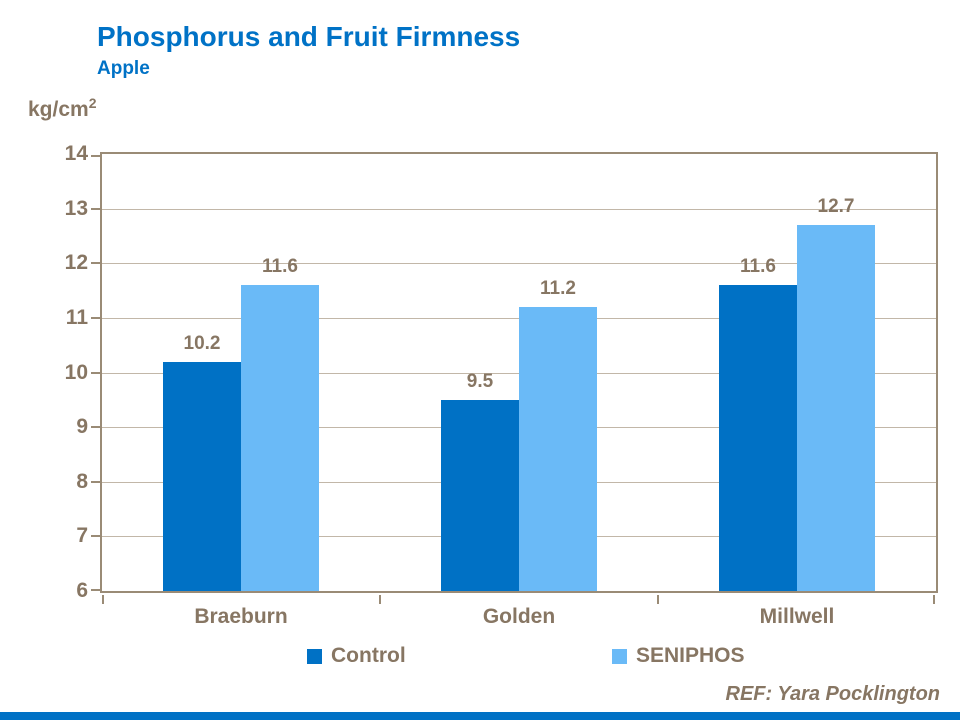  What do you see at coordinates (76, 263) in the screenshot?
I see `y-axis-tick-label: 12` at bounding box center [76, 263].